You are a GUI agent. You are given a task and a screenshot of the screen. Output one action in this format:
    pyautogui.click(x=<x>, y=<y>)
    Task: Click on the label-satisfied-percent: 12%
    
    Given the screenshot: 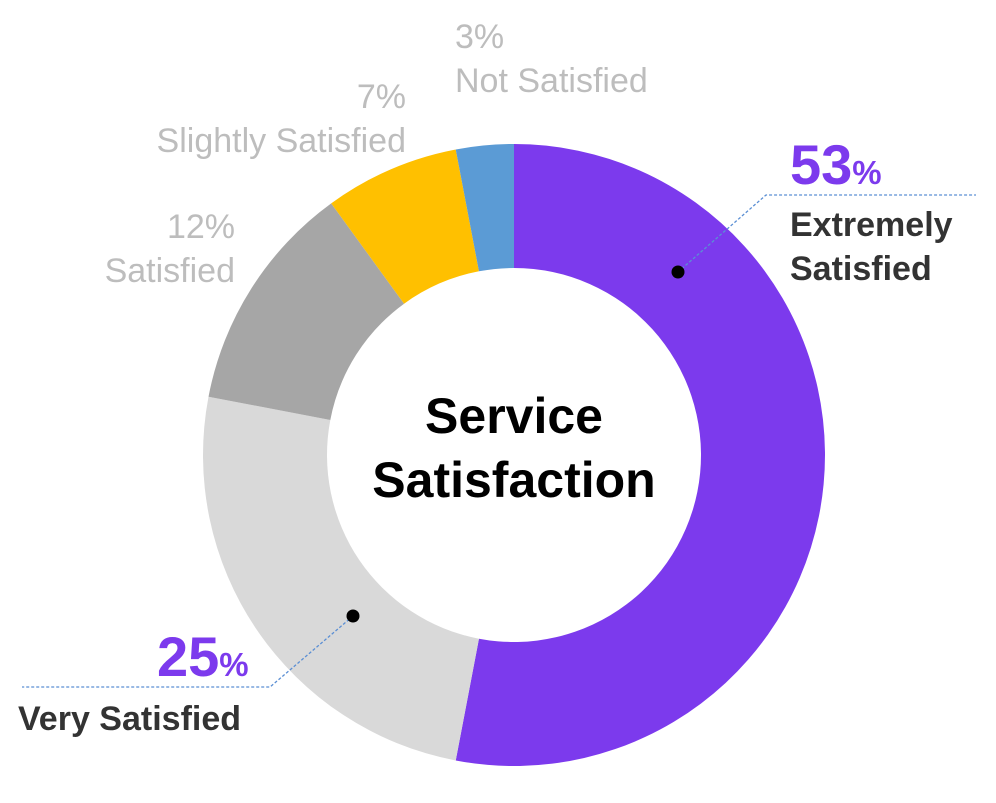 What is the action you would take?
    pyautogui.click(x=201, y=227)
    